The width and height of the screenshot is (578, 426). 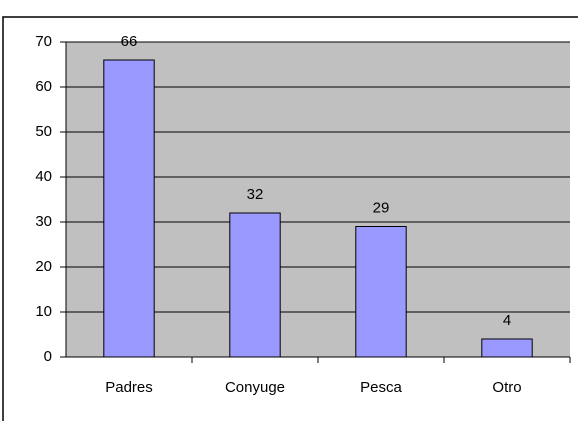 I want to click on data-label: 32, so click(x=255, y=194).